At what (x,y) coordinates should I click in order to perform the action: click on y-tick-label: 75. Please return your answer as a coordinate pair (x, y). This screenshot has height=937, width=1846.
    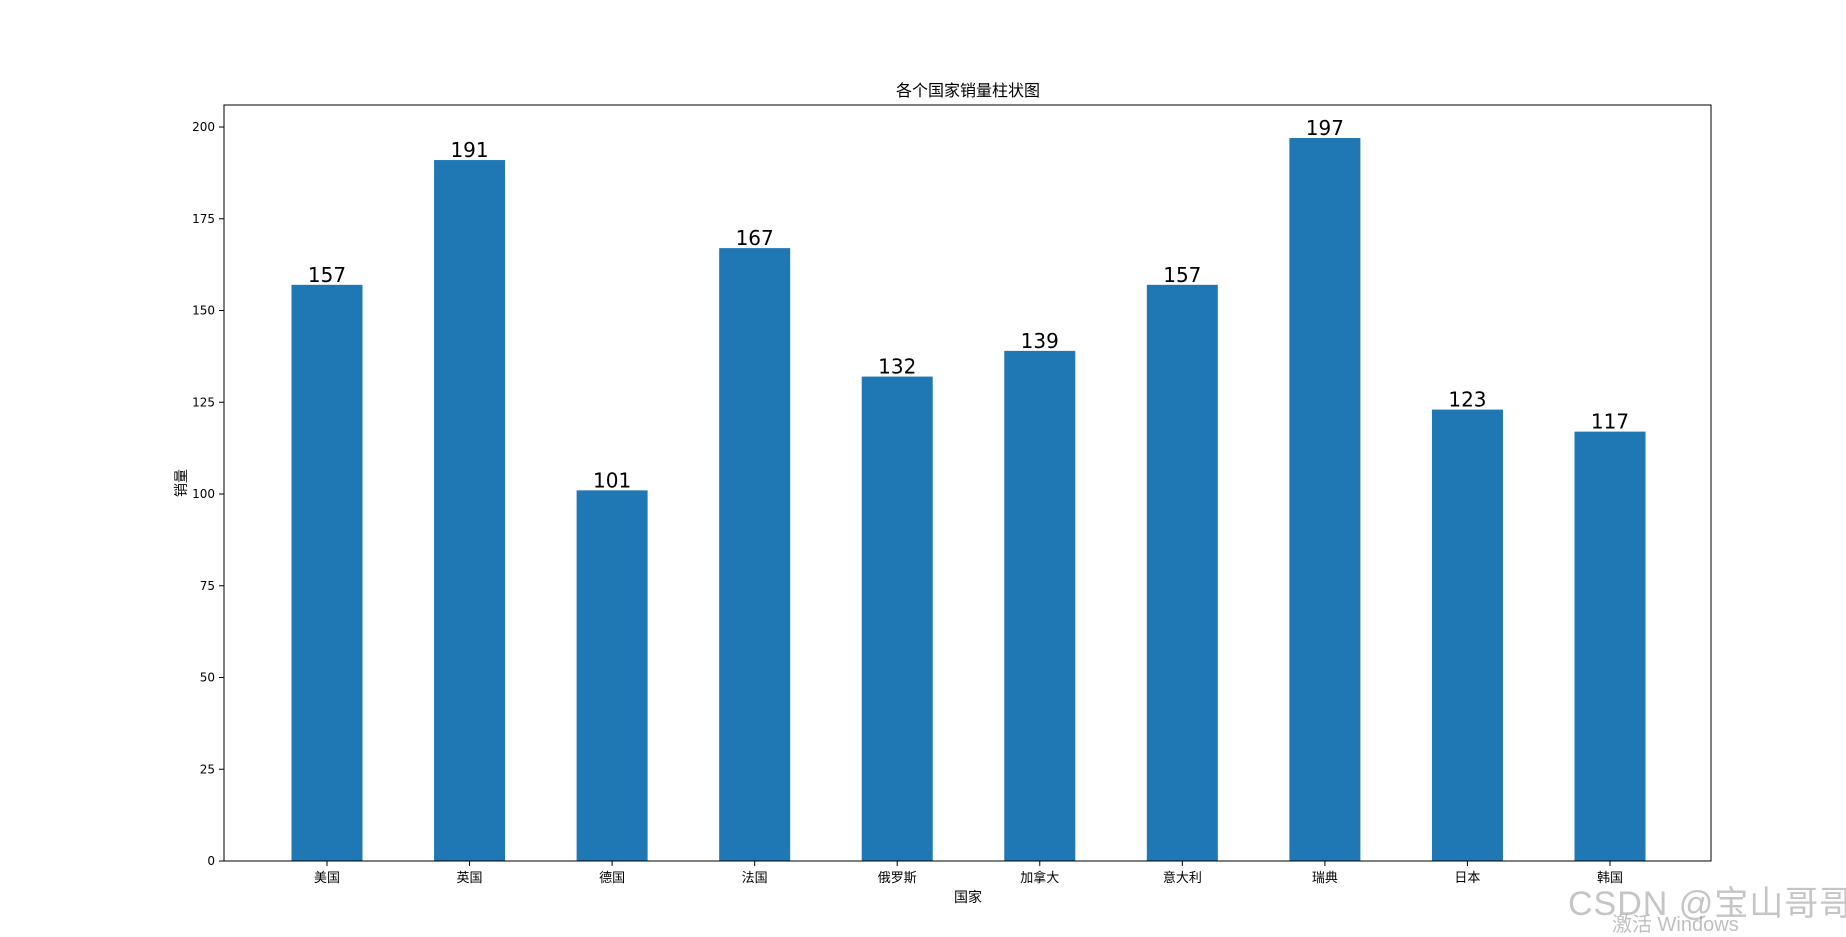
    Looking at the image, I should click on (207, 586).